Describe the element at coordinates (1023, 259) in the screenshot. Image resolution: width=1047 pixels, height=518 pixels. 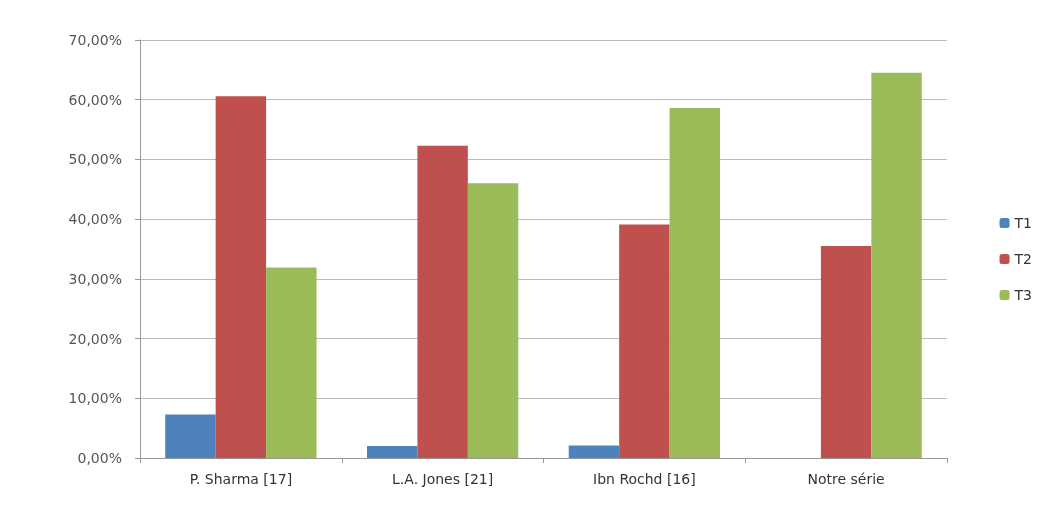
I see `legend-label: T2` at that location.